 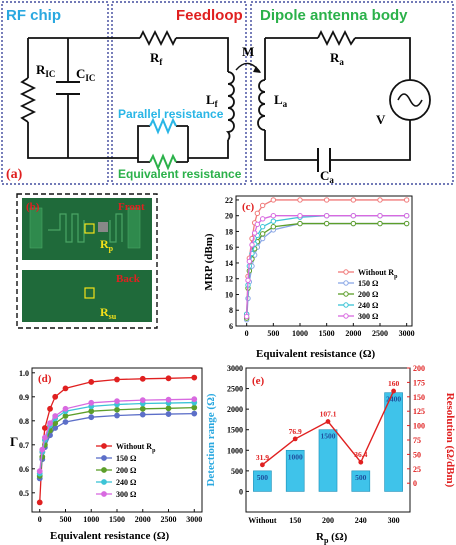 I want to click on x-tick-label: 200, so click(x=328, y=520).